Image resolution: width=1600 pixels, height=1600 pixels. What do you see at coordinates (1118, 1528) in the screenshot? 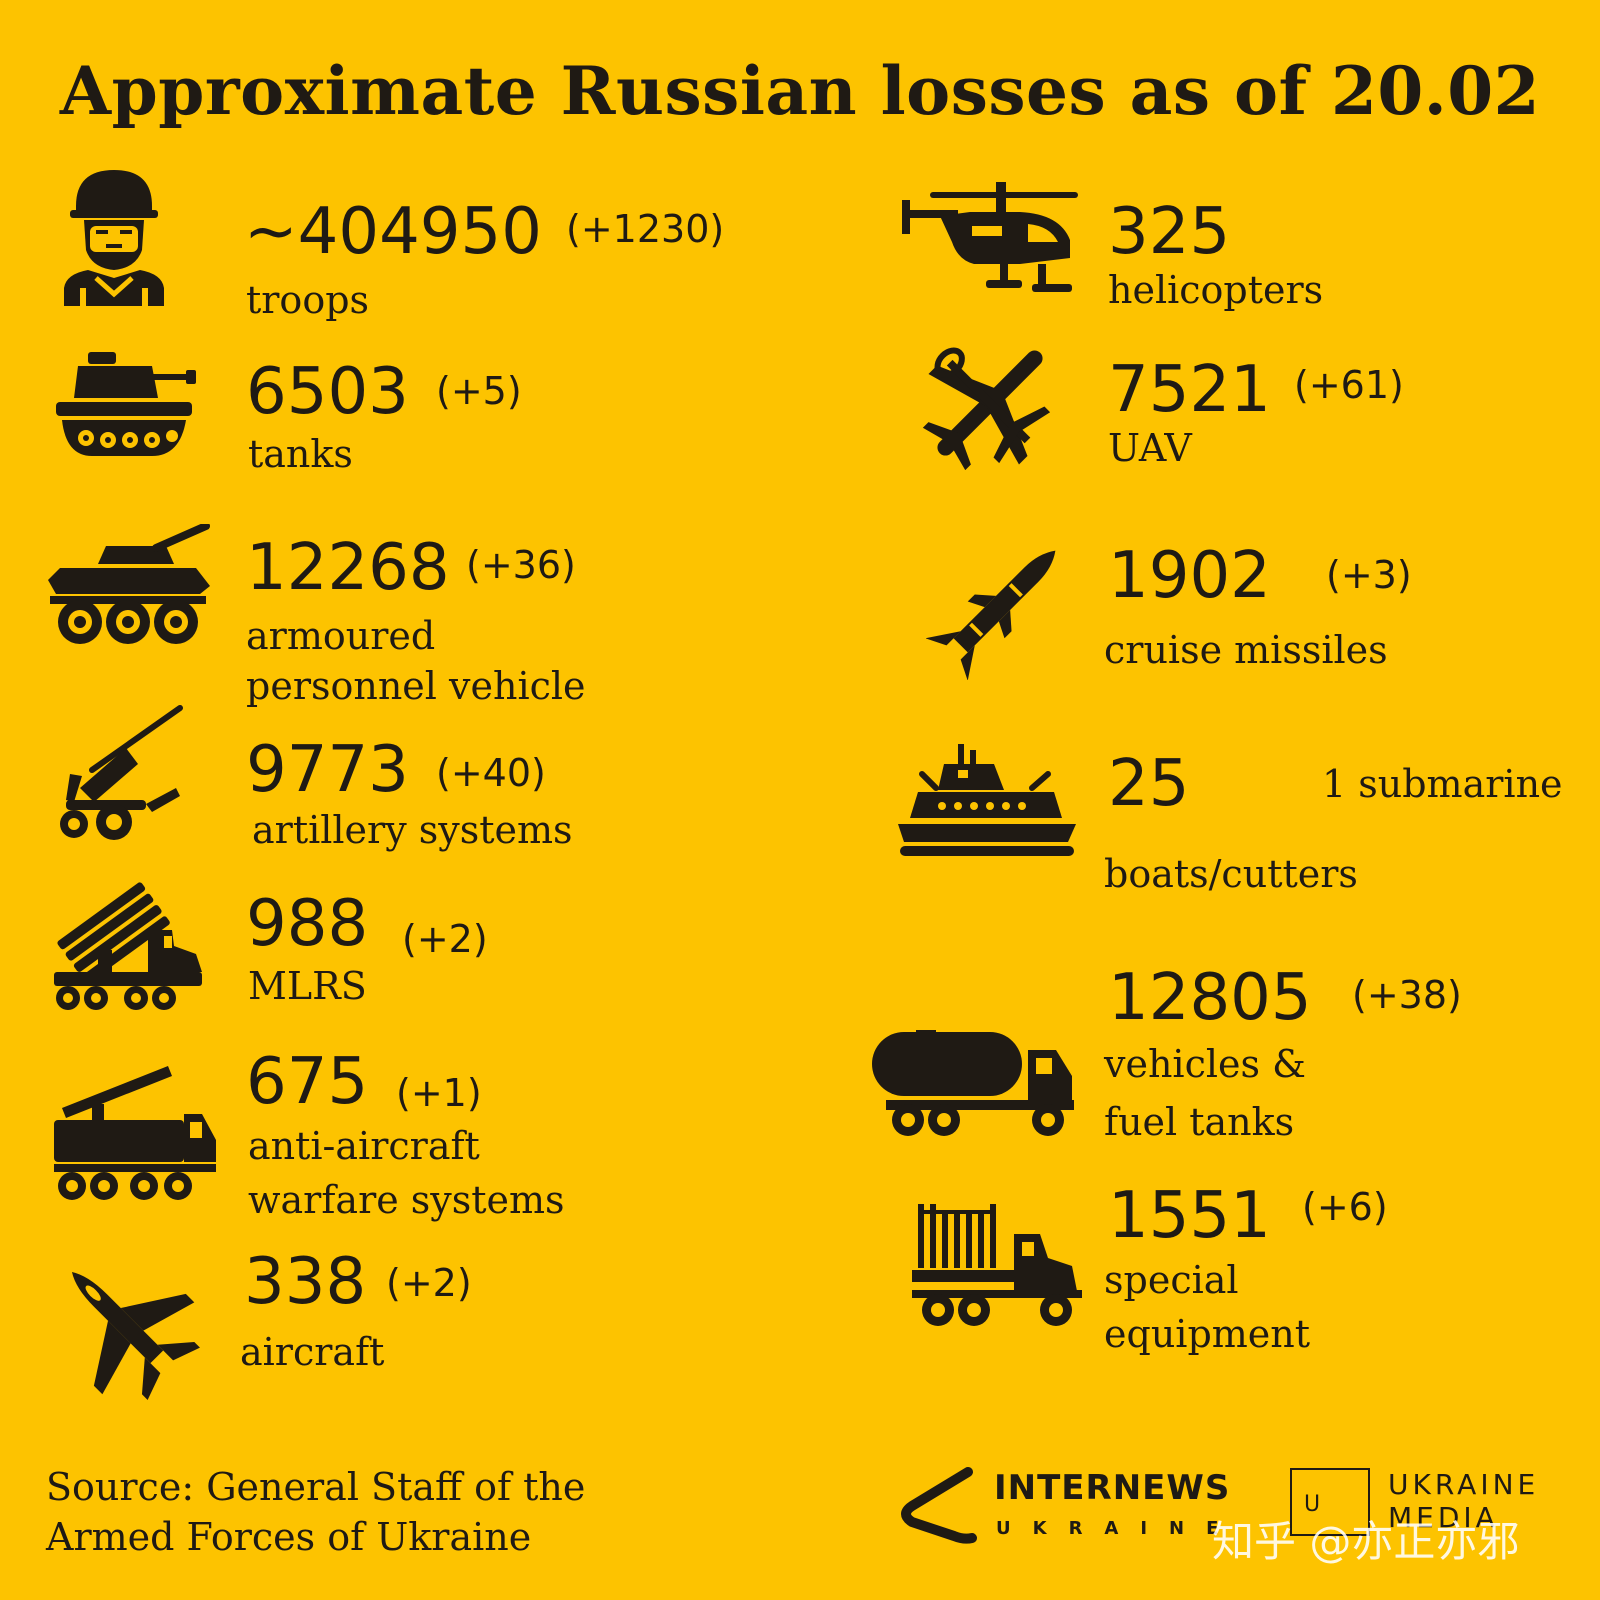
I see `logo-sub-text: UKRAINE` at bounding box center [1118, 1528].